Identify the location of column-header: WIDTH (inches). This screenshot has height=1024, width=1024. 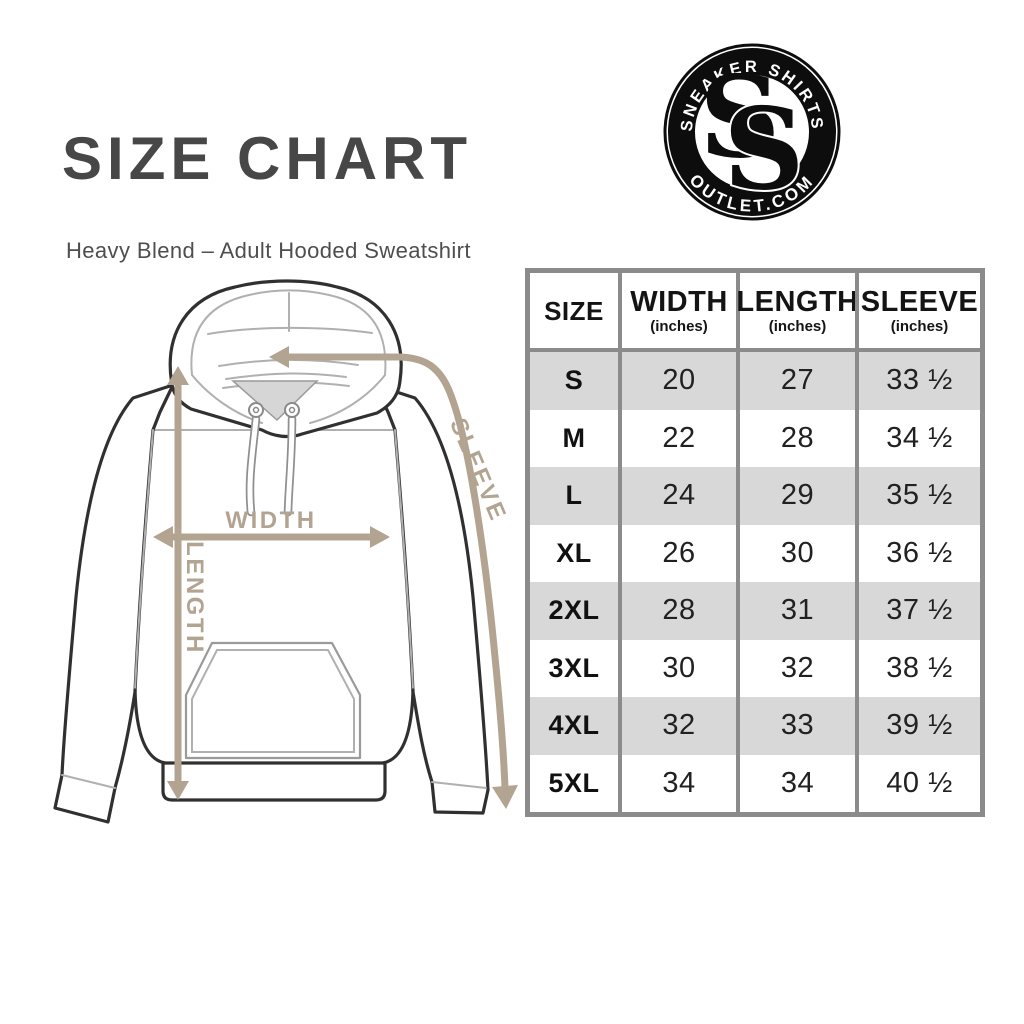
(677, 310).